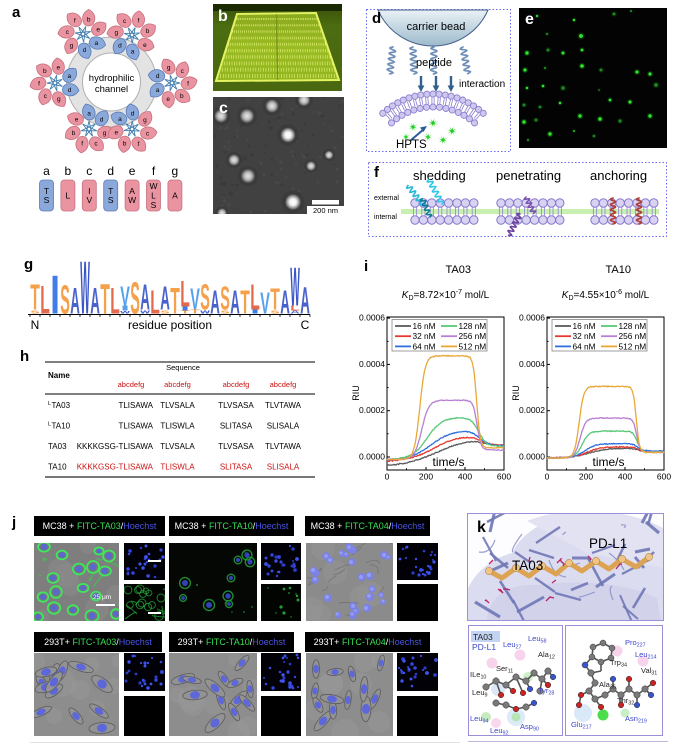 The image size is (683, 750). Describe the element at coordinates (465, 477) in the screenshot. I see `svg-text: 400` at that location.